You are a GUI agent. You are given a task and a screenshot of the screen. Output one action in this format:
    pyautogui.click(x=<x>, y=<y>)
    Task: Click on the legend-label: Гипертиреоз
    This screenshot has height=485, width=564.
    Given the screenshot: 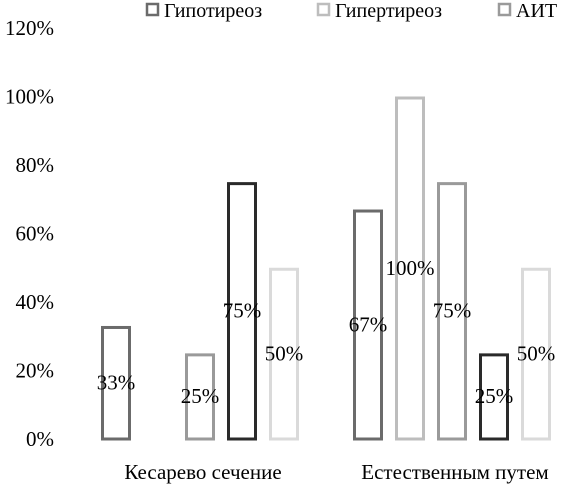 What is the action you would take?
    pyautogui.click(x=388, y=11)
    